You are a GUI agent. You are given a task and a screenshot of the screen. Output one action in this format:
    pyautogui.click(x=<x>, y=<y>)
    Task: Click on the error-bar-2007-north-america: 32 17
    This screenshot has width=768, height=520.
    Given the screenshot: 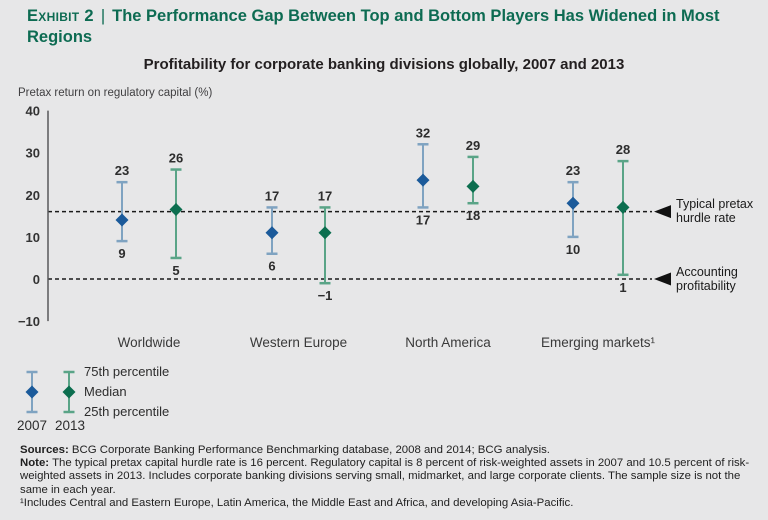 What is the action you would take?
    pyautogui.click(x=423, y=176)
    